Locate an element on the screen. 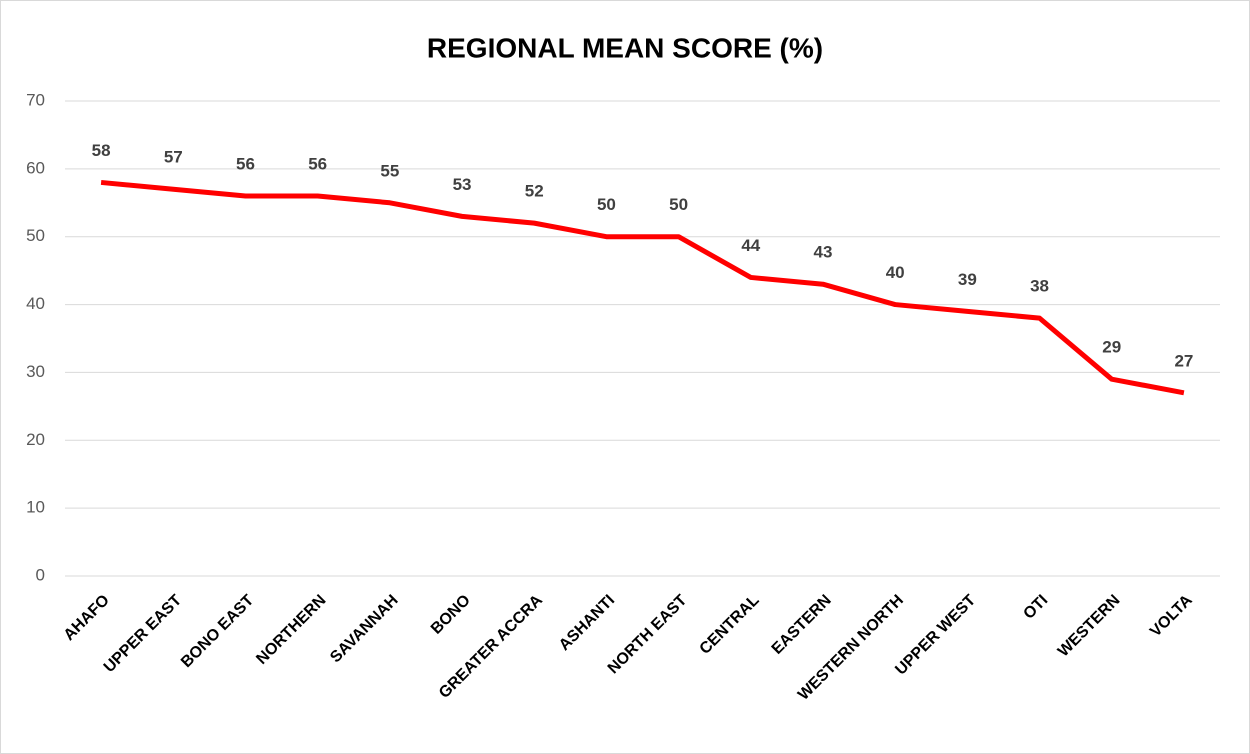  data-label: 43 is located at coordinates (823, 252).